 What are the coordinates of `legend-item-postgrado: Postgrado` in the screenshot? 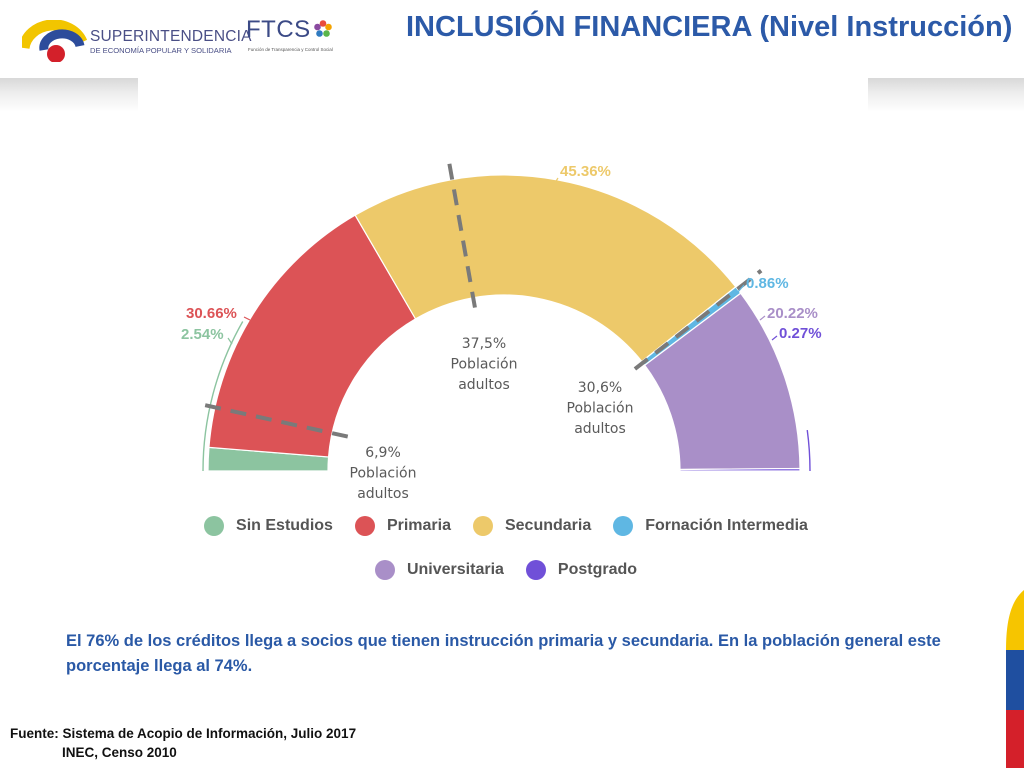 It's located at (581, 570).